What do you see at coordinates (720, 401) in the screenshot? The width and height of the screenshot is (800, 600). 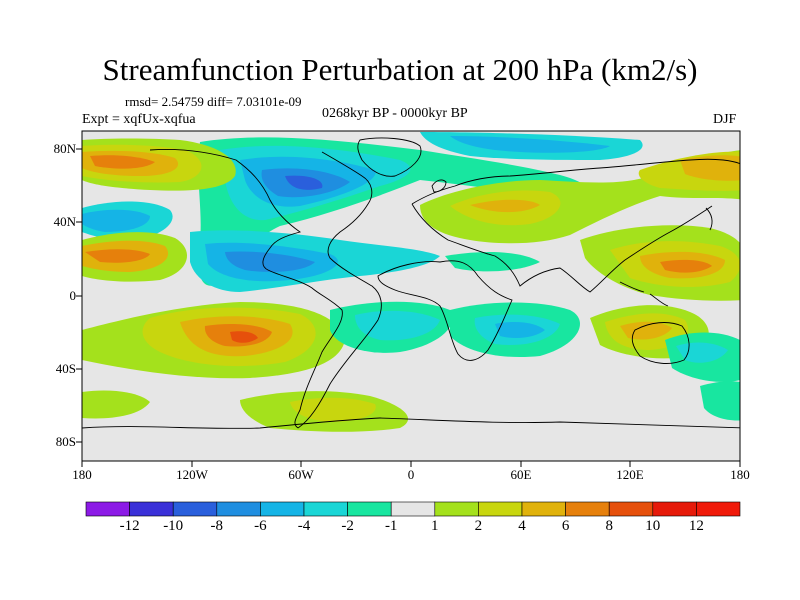 I see `neg-region-southern` at bounding box center [720, 401].